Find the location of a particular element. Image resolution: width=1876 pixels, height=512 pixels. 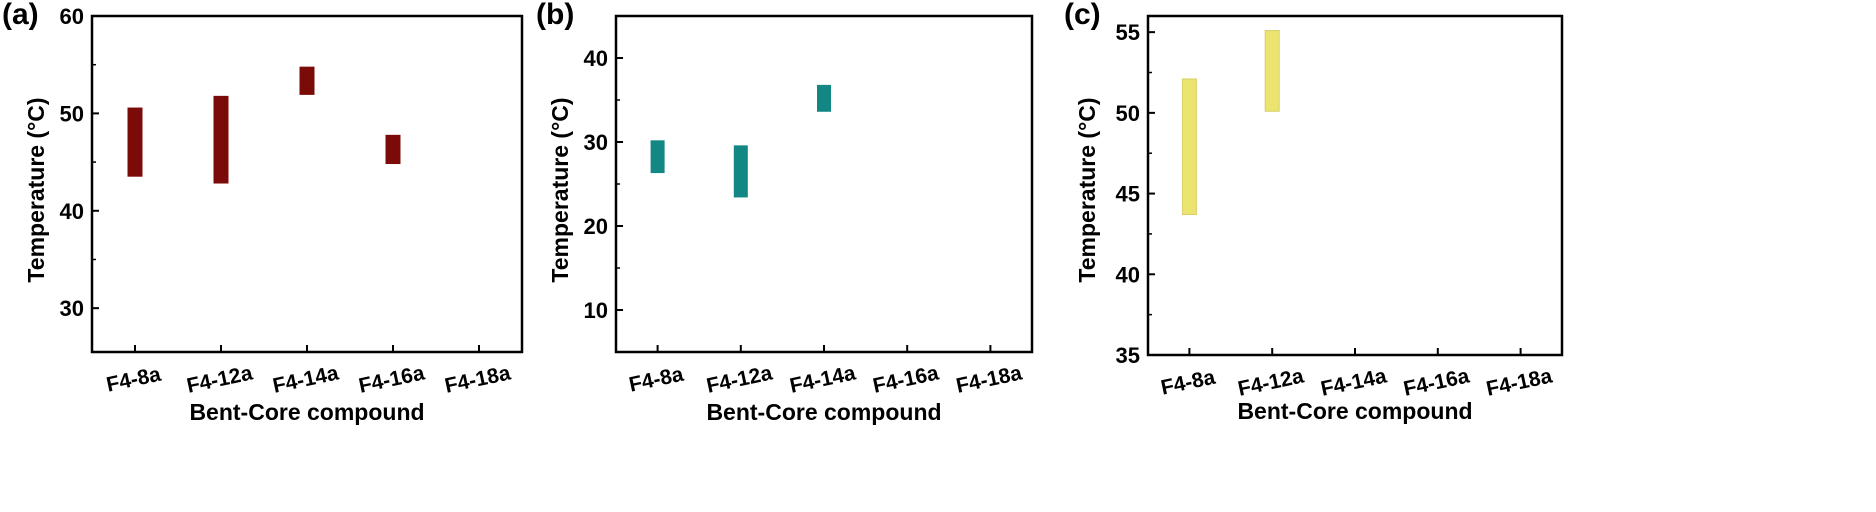

y-tick-label: 55 is located at coordinates (1128, 32).